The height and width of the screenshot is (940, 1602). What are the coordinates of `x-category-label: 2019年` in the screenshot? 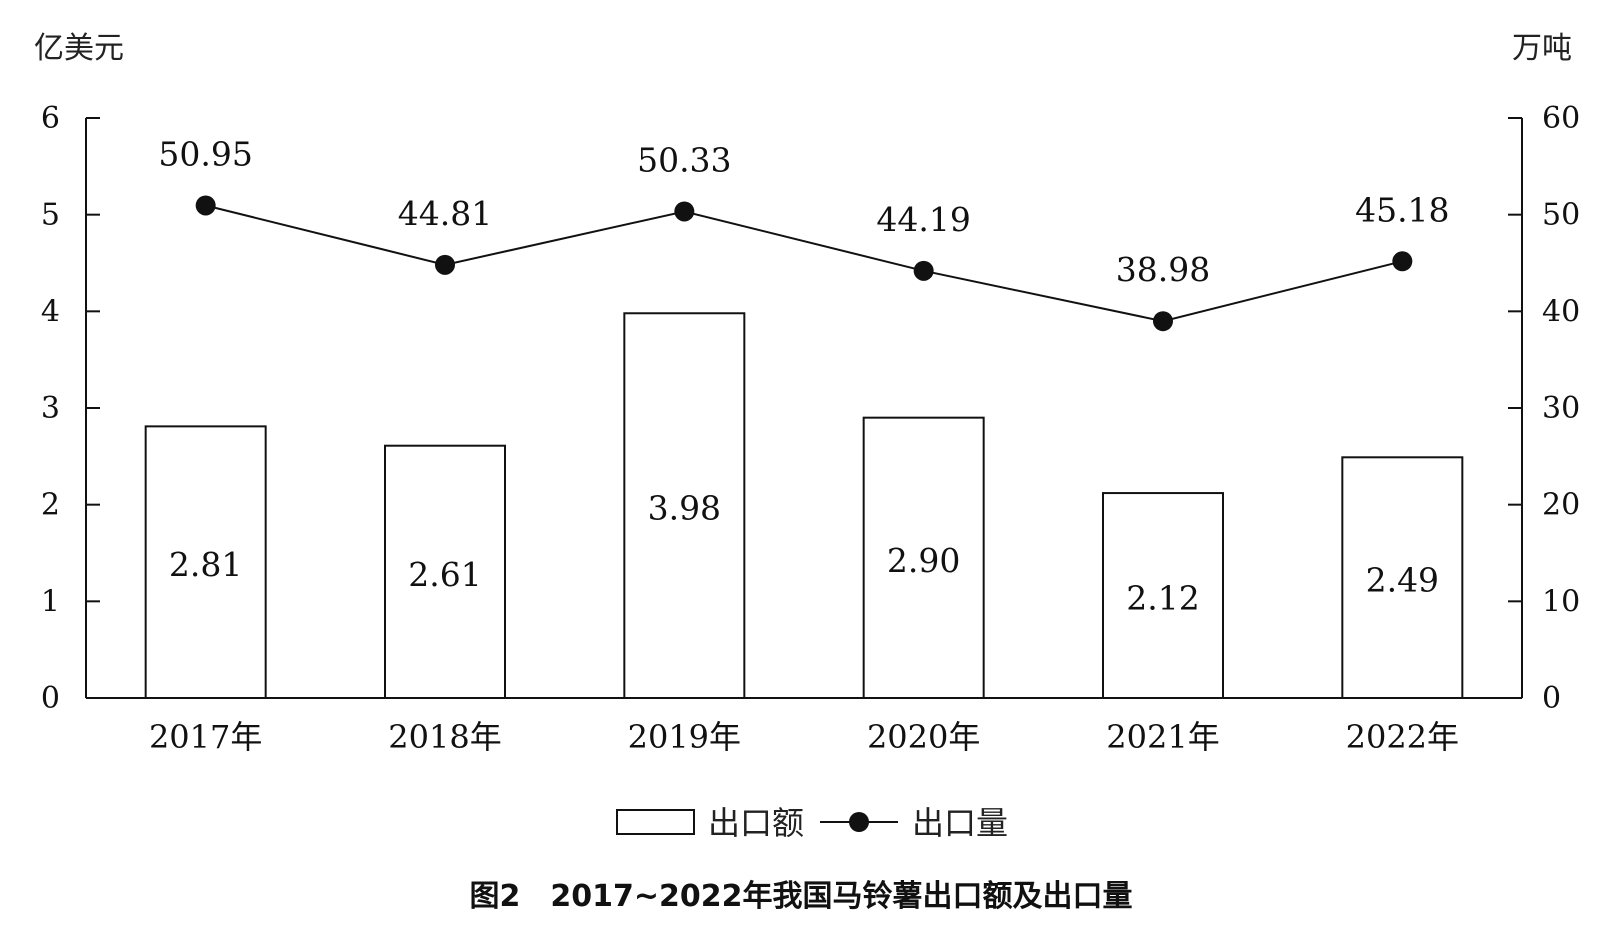 It's located at (684, 737).